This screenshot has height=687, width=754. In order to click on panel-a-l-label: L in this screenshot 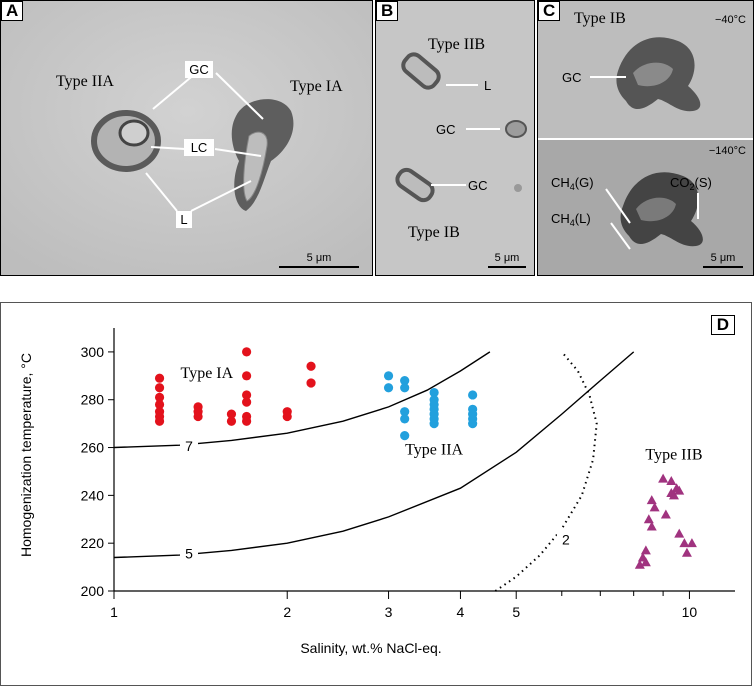, I will do `click(183, 219)`.